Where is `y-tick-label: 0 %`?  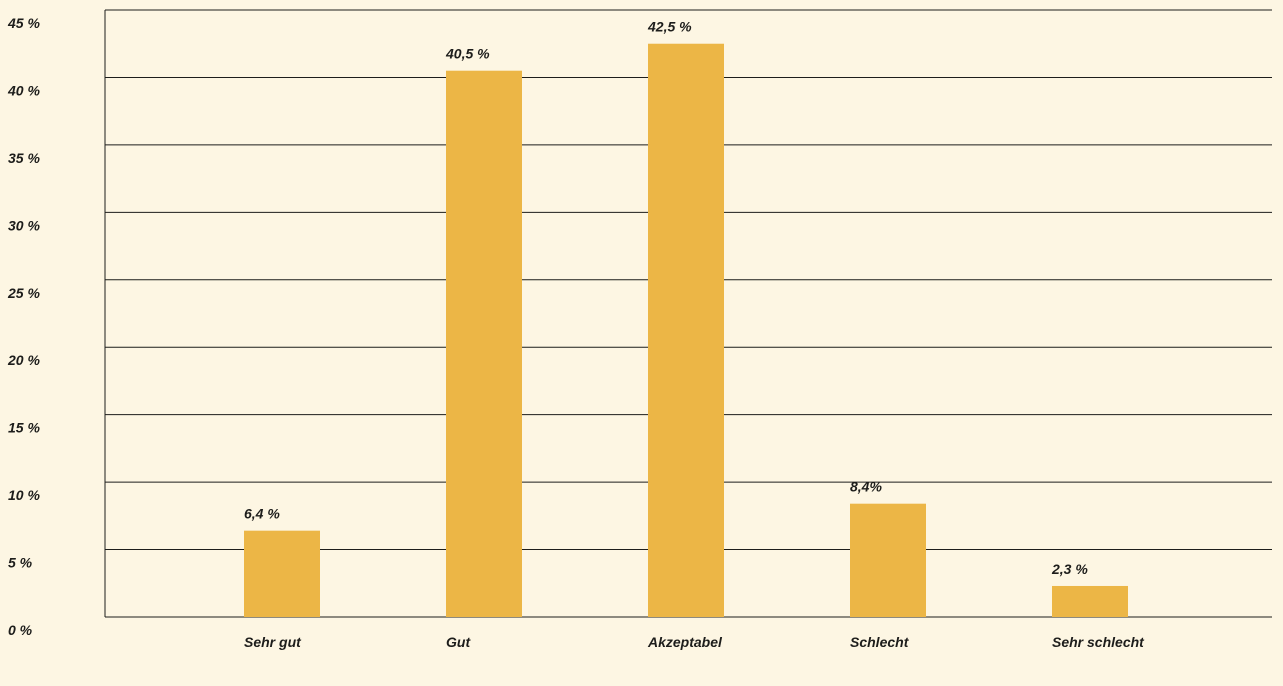
y-tick-label: 0 % is located at coordinates (20, 630).